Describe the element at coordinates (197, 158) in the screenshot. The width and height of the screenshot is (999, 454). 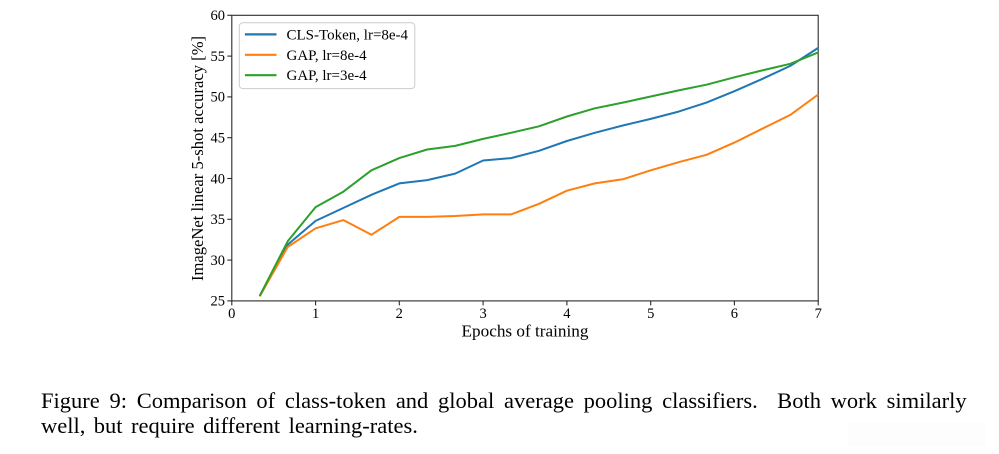
I see `svg-text:ImageNet linear 5-shot accurac: ImageNet linear 5-shot accuracy [%]` at that location.